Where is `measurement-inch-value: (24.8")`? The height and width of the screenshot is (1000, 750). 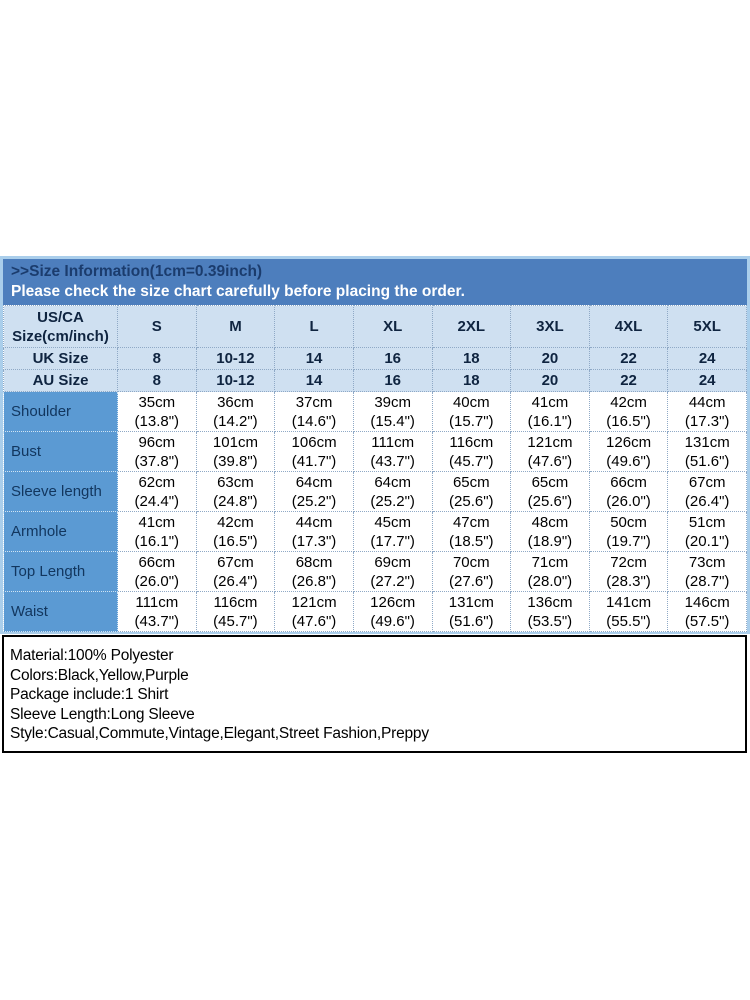
measurement-inch-value: (24.8") is located at coordinates (235, 501).